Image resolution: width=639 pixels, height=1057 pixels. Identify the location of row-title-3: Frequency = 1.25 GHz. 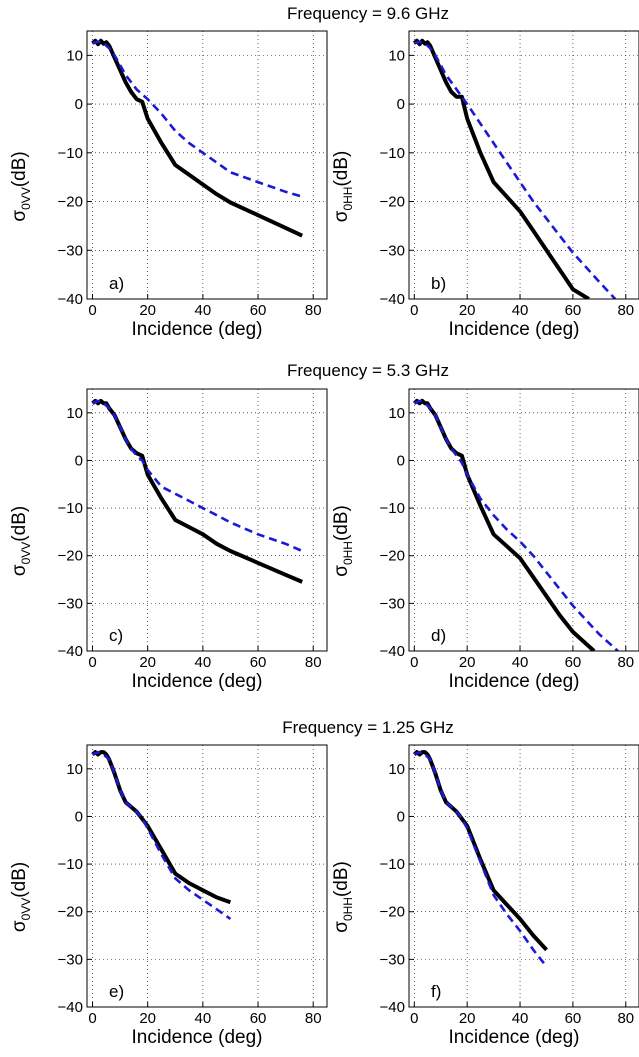
(368, 727).